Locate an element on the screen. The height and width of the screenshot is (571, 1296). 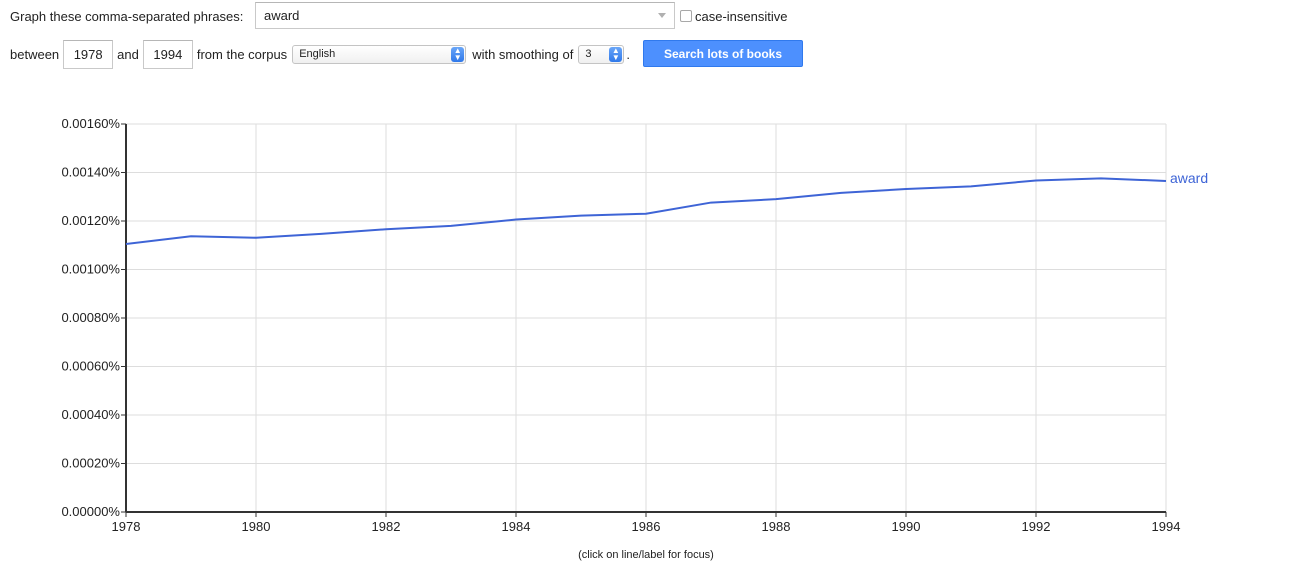
phrase-row: Graph these comma-separated phrases: is located at coordinates (126, 16).